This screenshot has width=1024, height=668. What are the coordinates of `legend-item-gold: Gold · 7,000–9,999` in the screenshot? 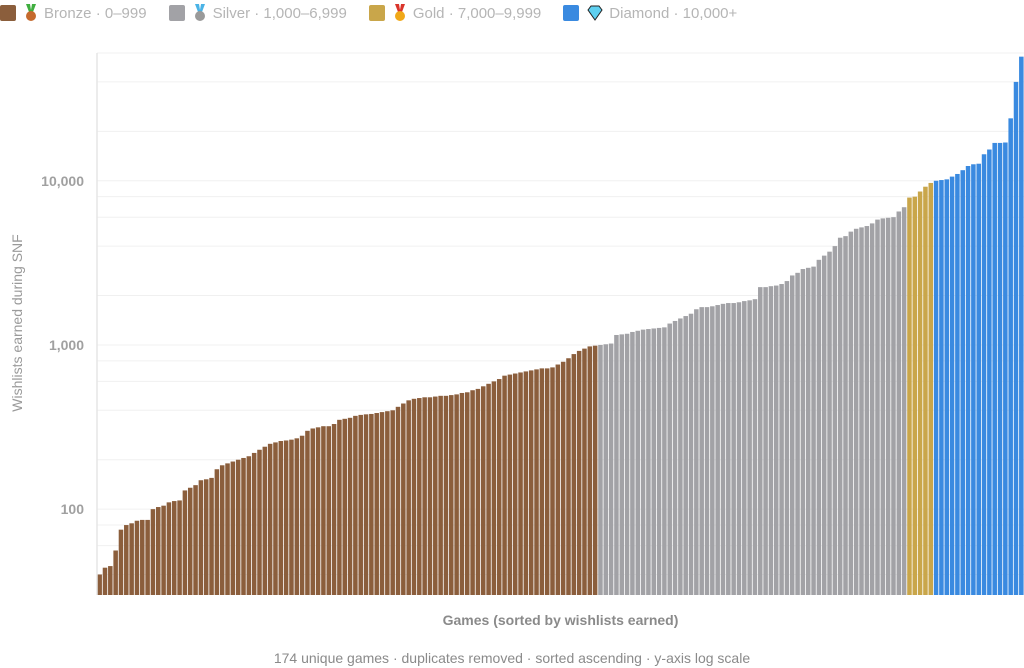 It's located at (454, 13).